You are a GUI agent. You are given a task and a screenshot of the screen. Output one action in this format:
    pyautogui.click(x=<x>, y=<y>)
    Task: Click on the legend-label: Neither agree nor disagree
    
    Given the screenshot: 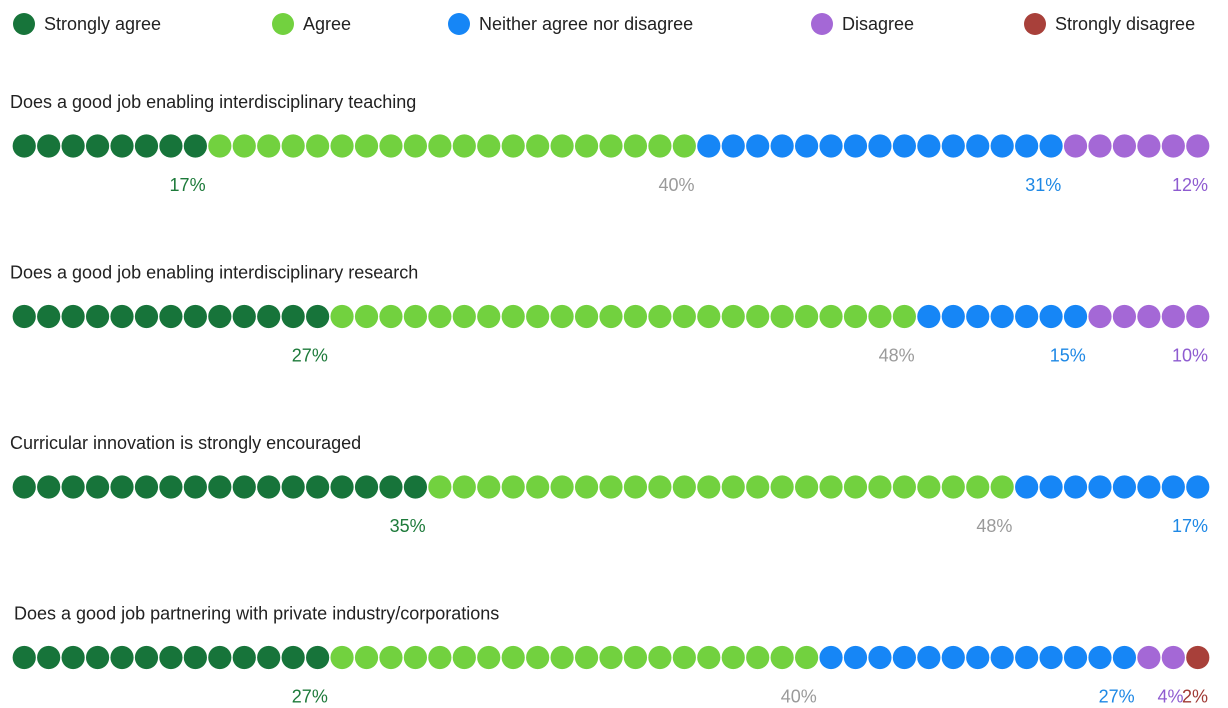 What is the action you would take?
    pyautogui.click(x=586, y=24)
    